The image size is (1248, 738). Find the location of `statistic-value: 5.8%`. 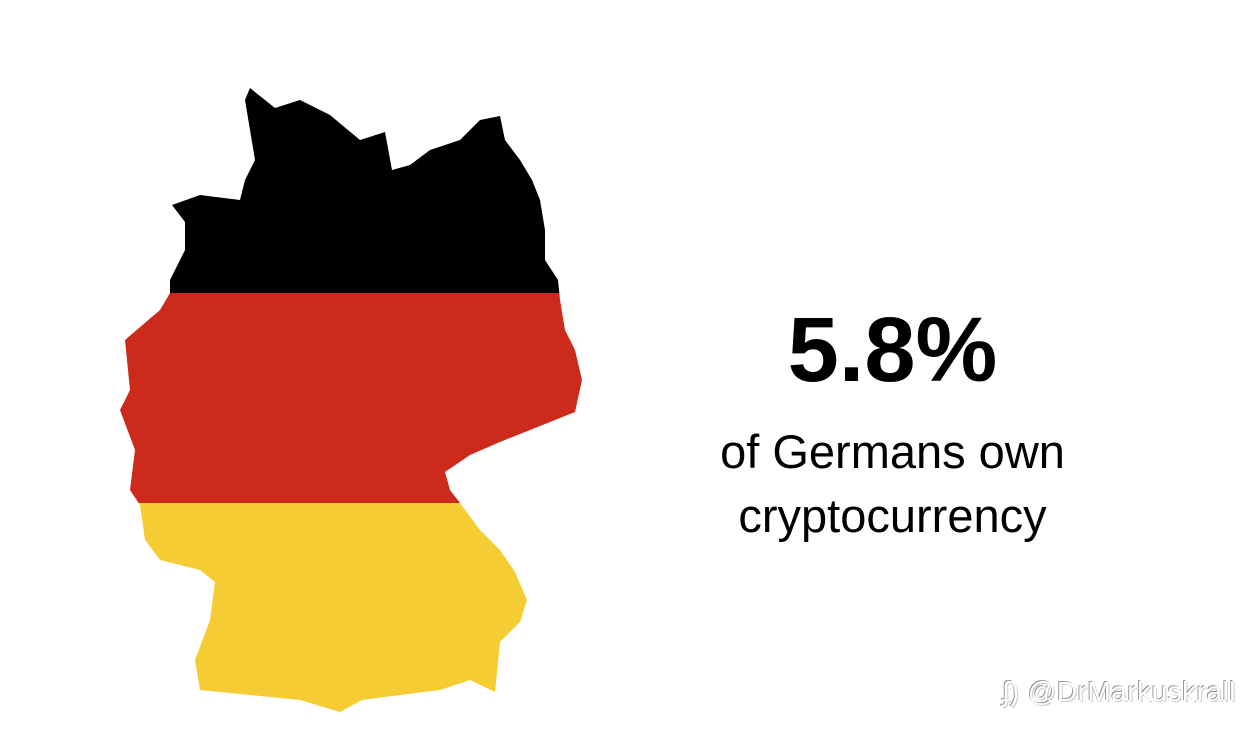

statistic-value: 5.8% is located at coordinates (892, 350).